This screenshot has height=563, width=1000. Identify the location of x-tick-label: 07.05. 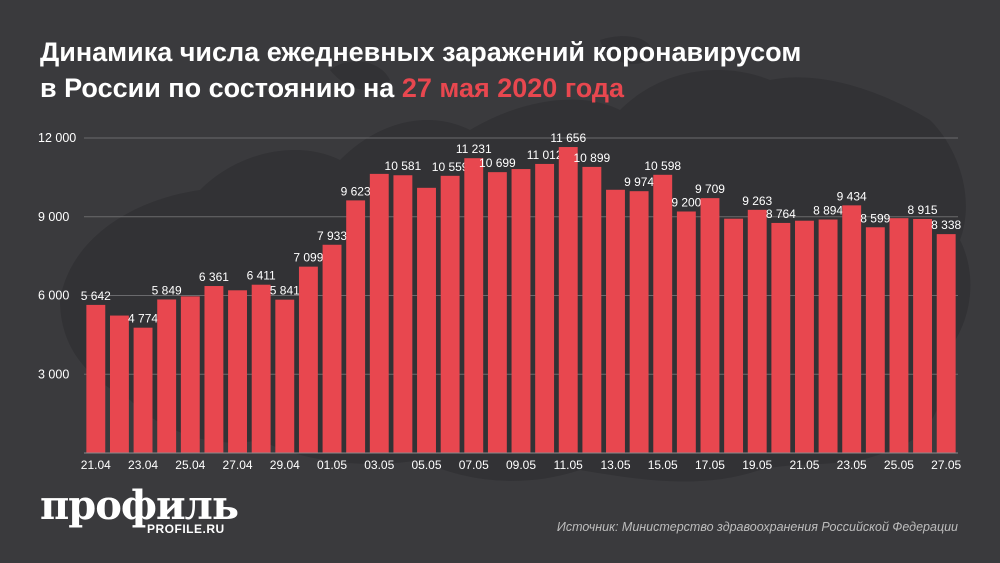
(474, 465).